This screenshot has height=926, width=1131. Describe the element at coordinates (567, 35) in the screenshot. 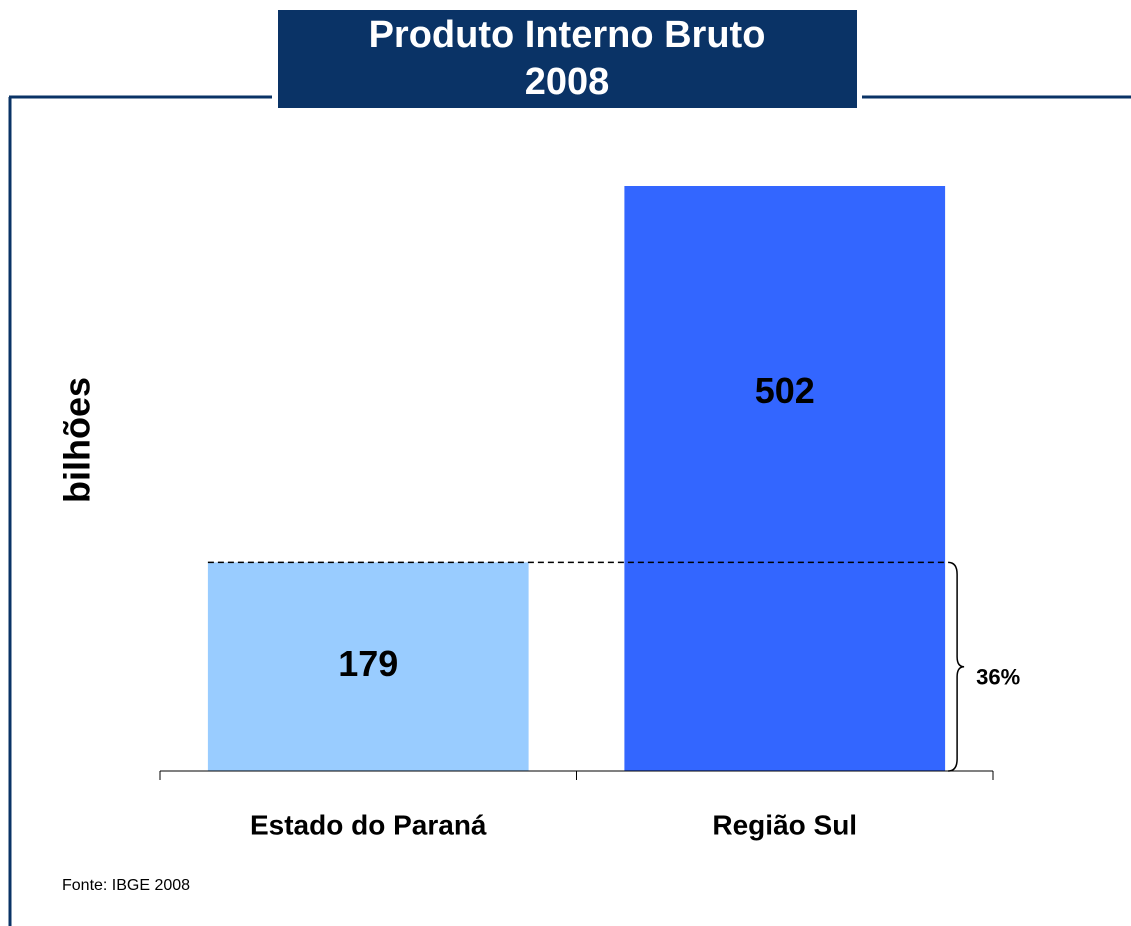

I see `chart-title: Produto Interno Bruto` at that location.